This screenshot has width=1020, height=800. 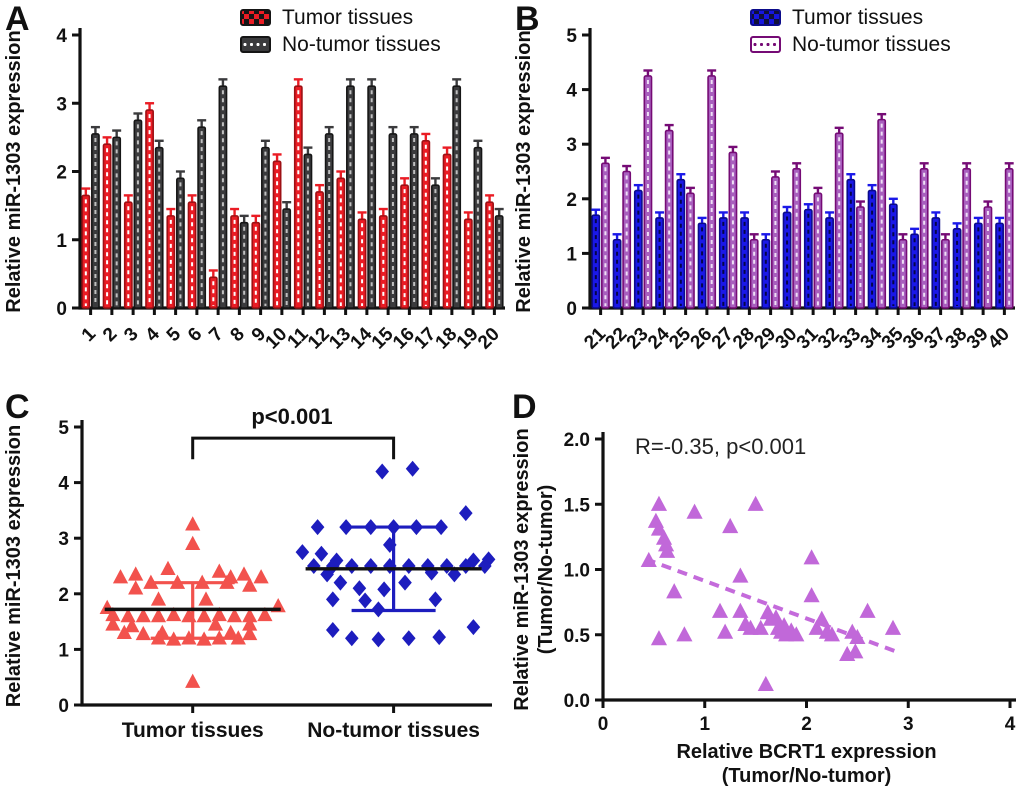 I want to click on y-tick-label: 4, so click(x=63, y=484).